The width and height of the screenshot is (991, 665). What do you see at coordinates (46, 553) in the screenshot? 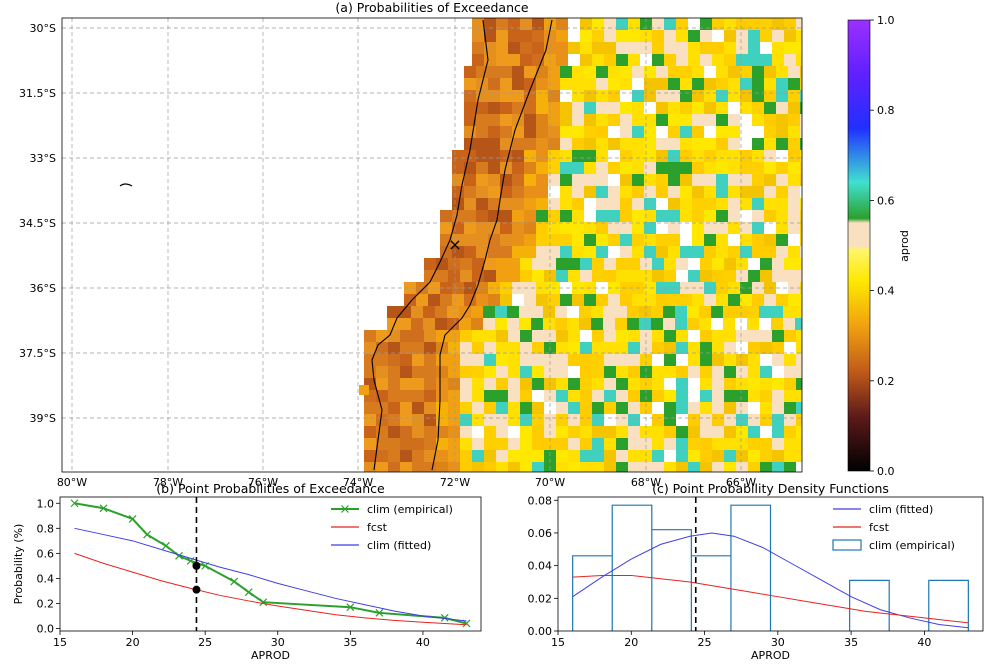
I see `y-tick-label: 0.6` at bounding box center [46, 553].